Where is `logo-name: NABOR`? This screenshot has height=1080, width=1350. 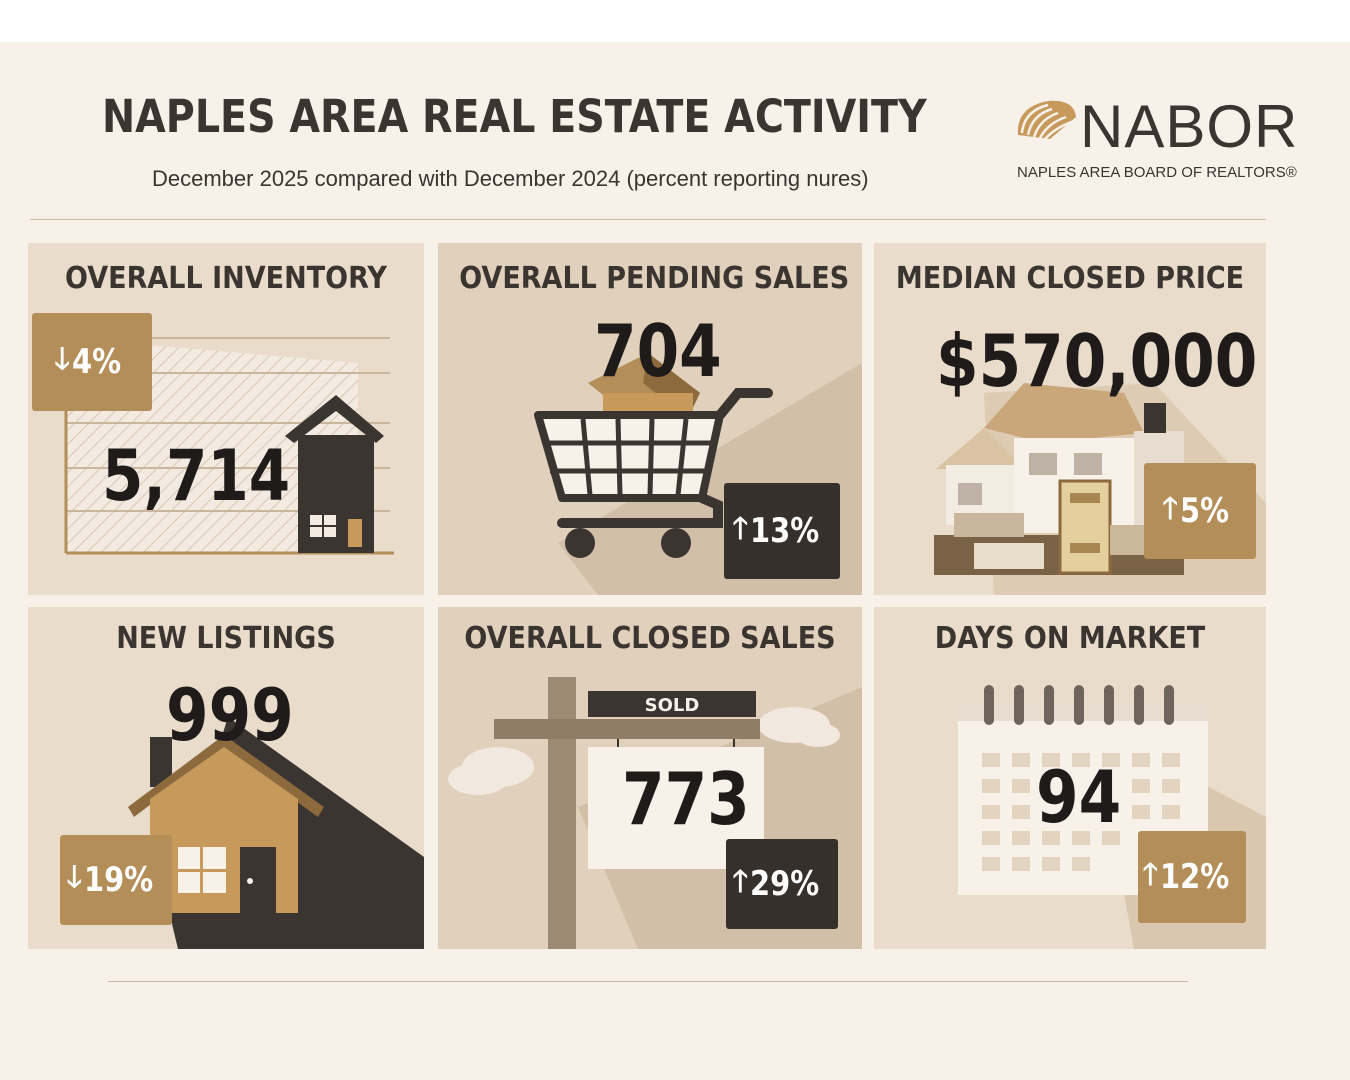
logo-name: NABOR is located at coordinates (1189, 126).